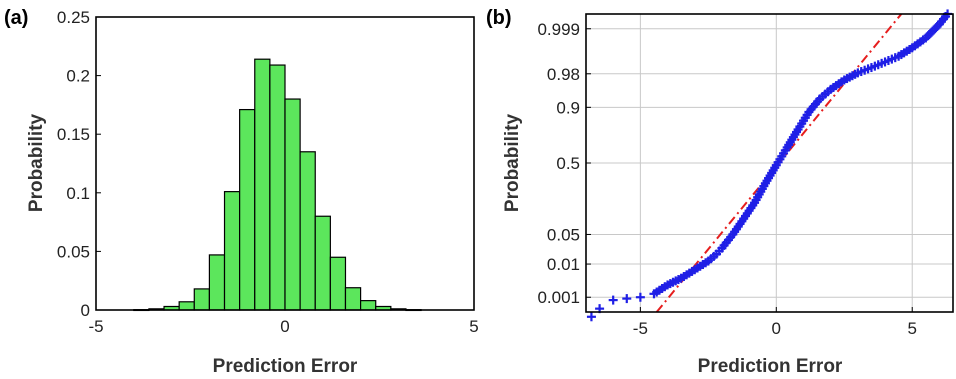  What do you see at coordinates (563, 264) in the screenshot?
I see `y-tick-label: 0.01` at bounding box center [563, 264].